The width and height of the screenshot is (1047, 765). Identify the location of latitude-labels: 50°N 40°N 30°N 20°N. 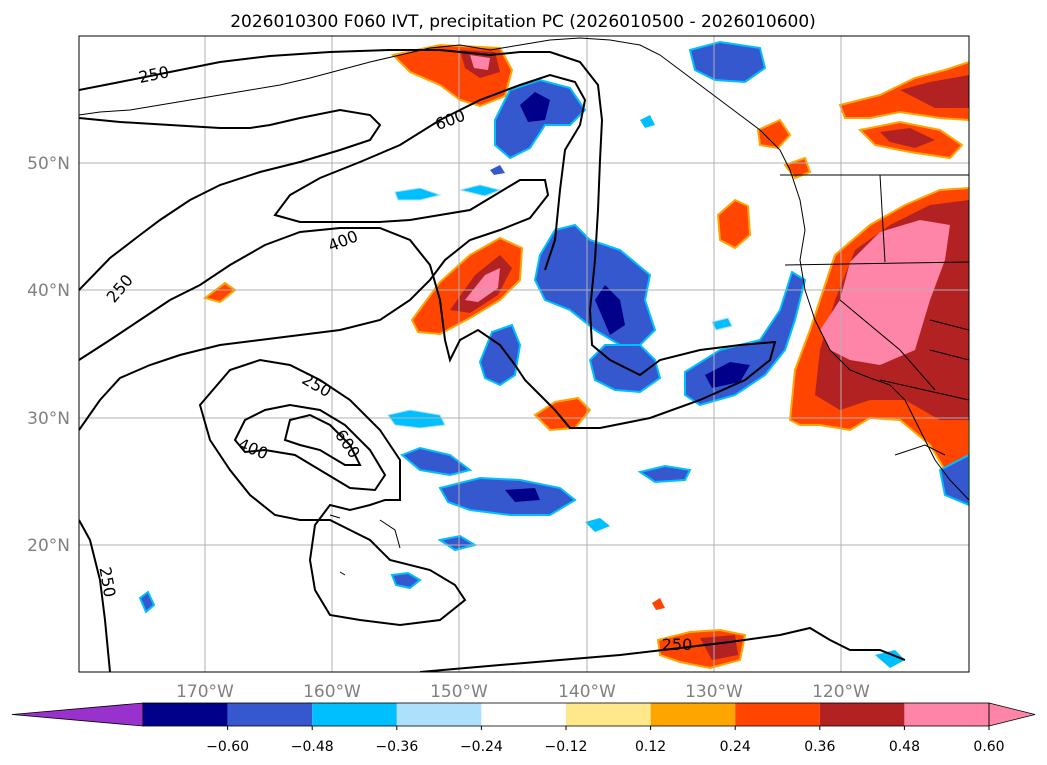
(48, 355).